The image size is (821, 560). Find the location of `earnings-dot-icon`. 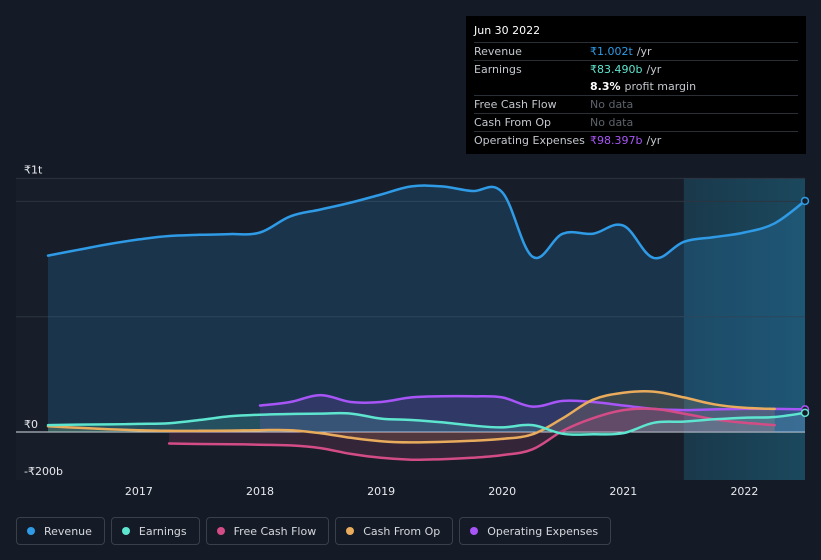

earnings-dot-icon is located at coordinates (125, 531).